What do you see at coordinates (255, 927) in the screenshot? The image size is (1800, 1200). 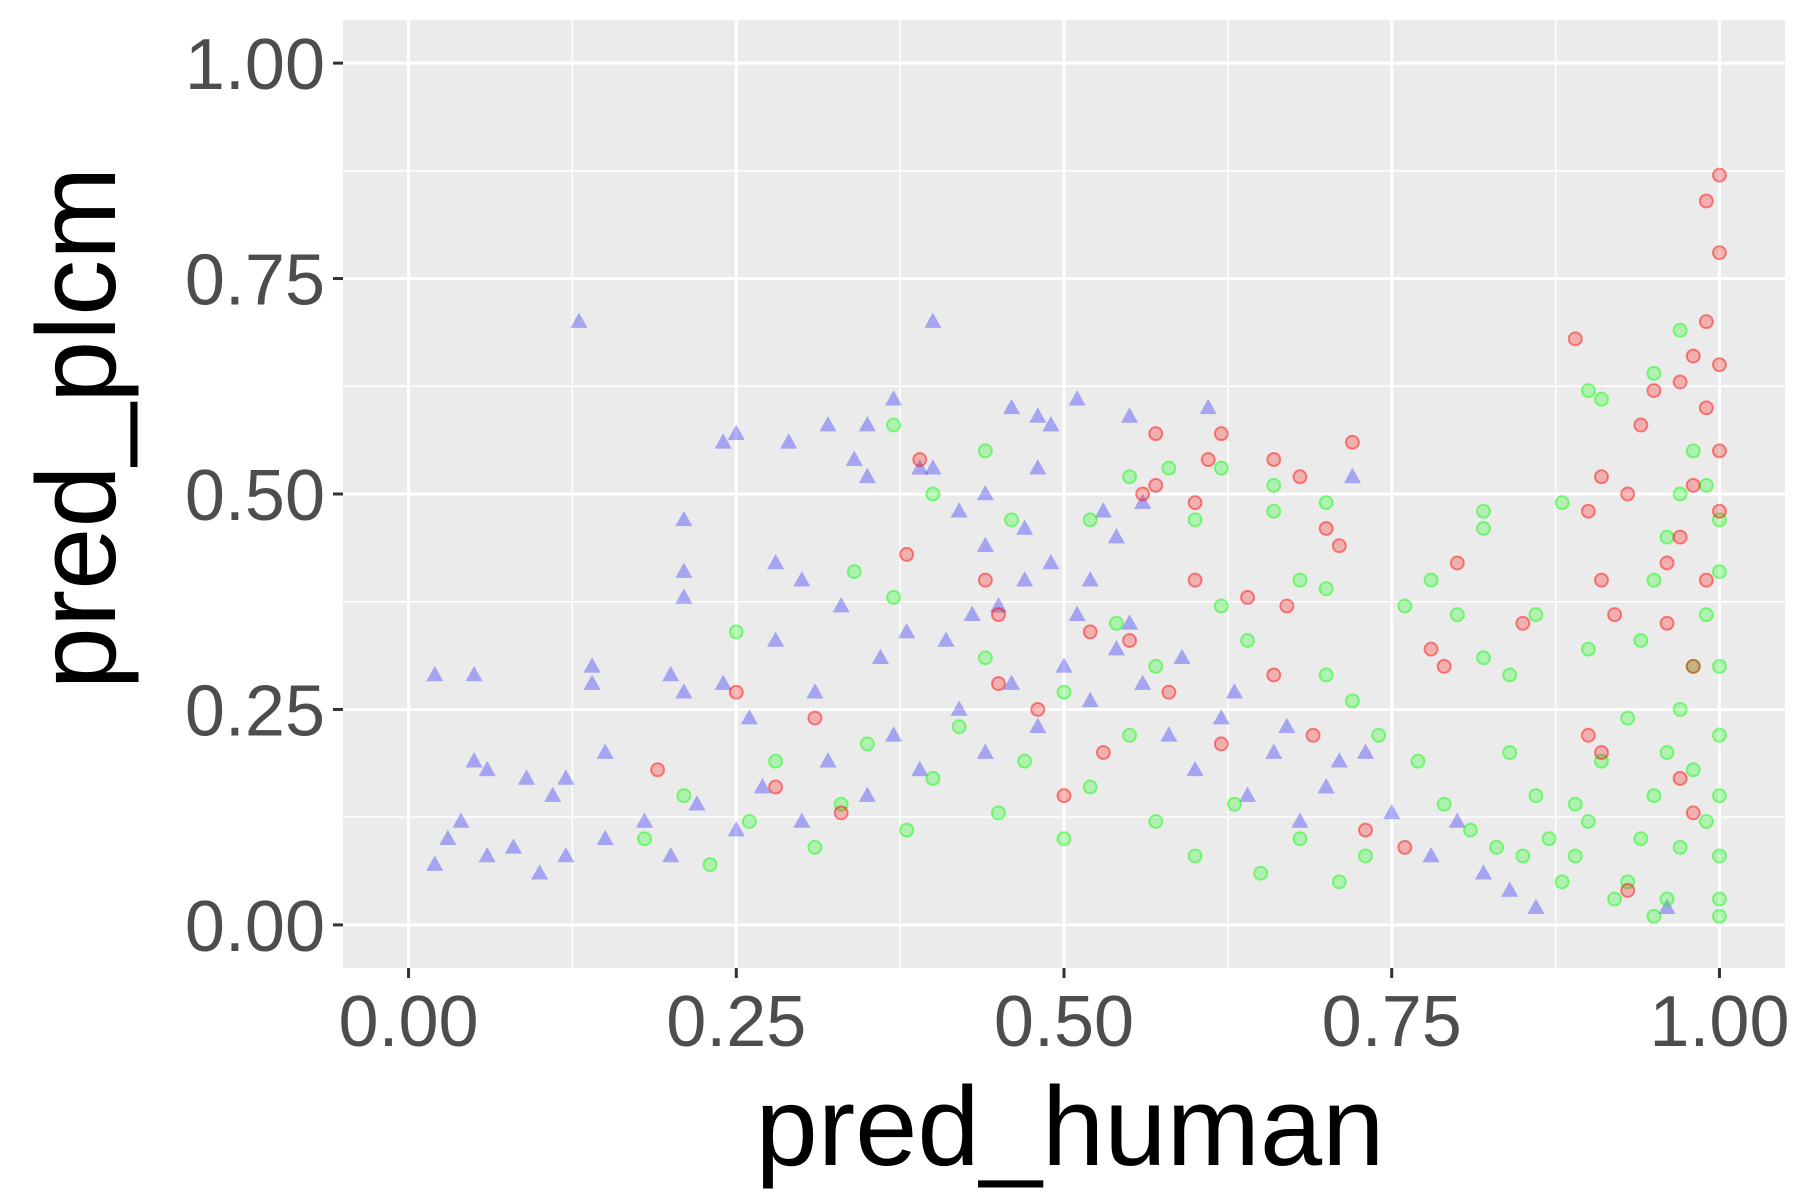 I see `y-tick-label-0: 0.00` at bounding box center [255, 927].